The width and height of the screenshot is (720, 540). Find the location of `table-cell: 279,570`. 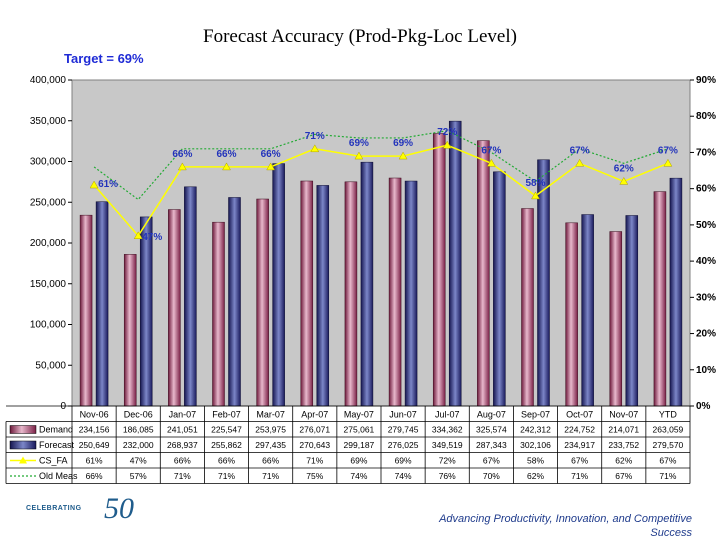

table-cell: 279,570 is located at coordinates (668, 445).